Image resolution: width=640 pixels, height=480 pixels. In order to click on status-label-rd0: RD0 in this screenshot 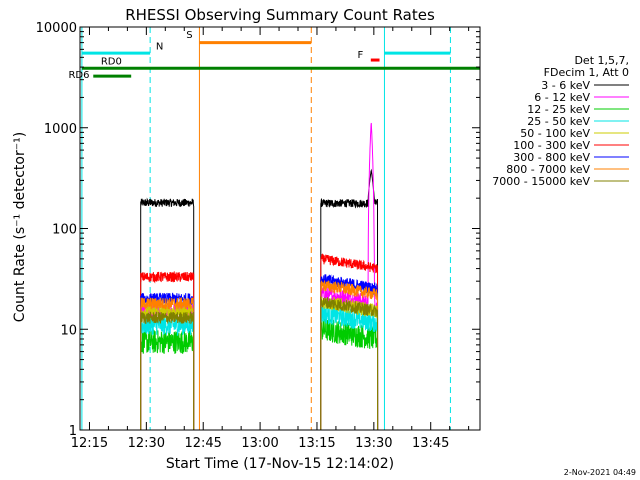, I will do `click(111, 61)`.